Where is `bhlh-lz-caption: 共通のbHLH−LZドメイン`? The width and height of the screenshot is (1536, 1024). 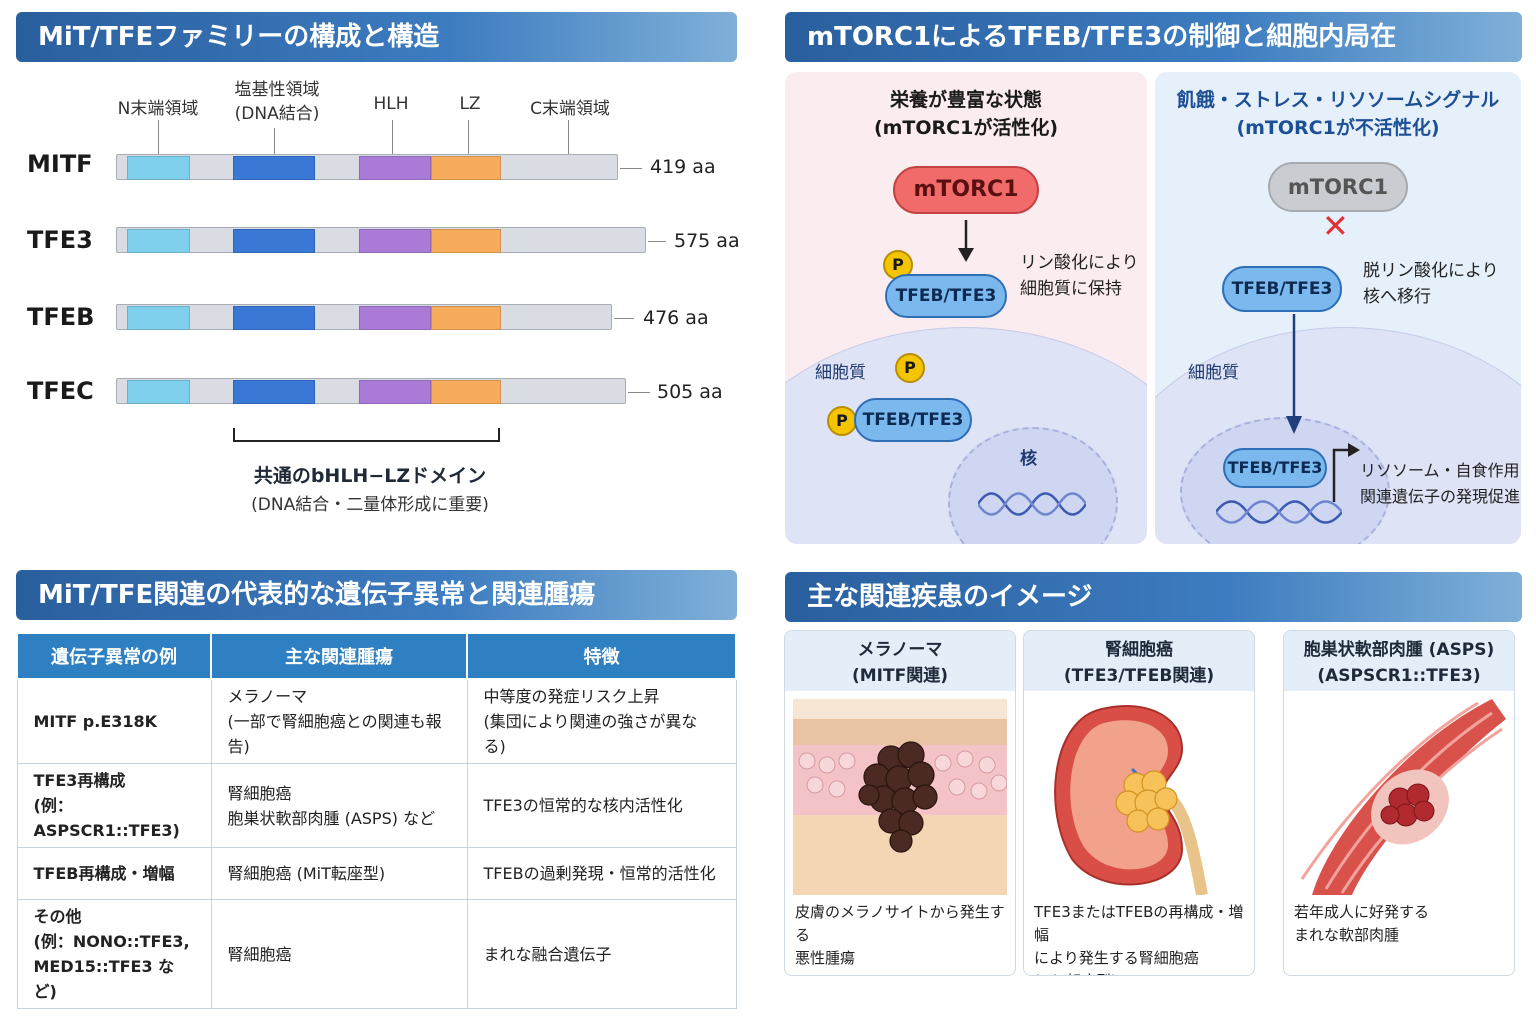 bhlh-lz-caption: 共通のbHLH−LZドメイン is located at coordinates (370, 476).